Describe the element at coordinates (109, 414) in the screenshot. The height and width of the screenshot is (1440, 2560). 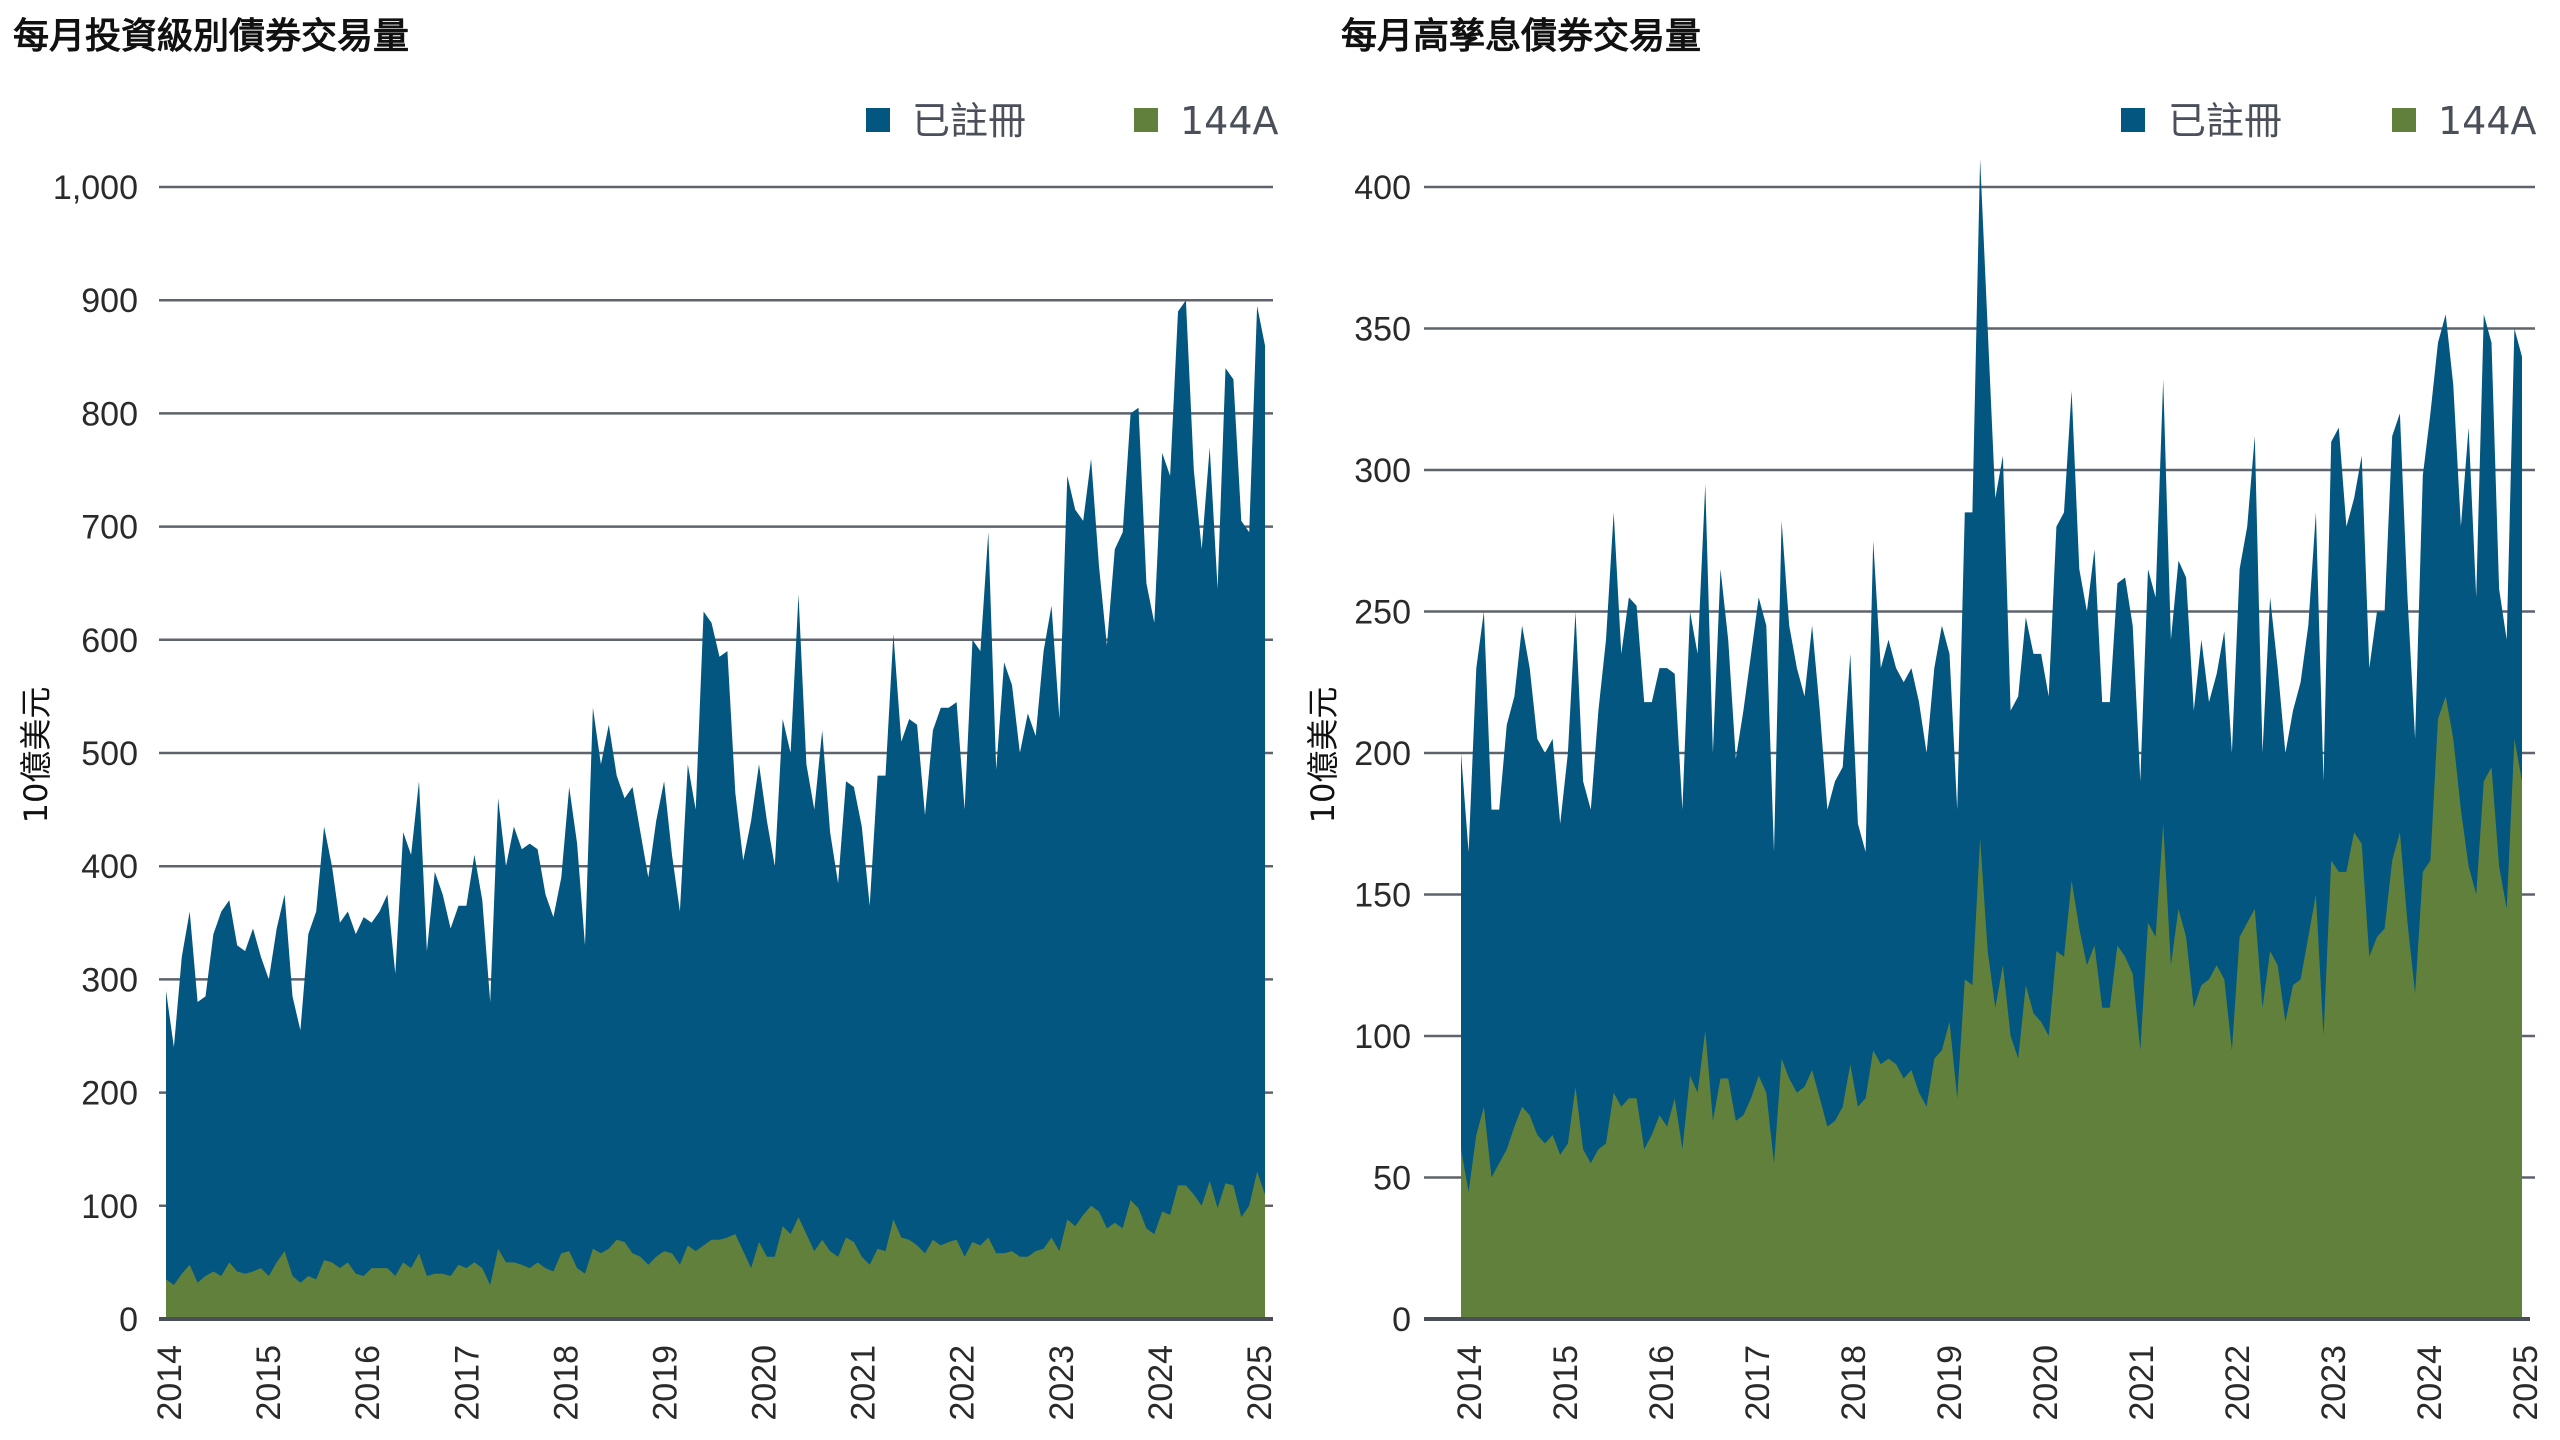
I see `y-tick-label: 800` at that location.